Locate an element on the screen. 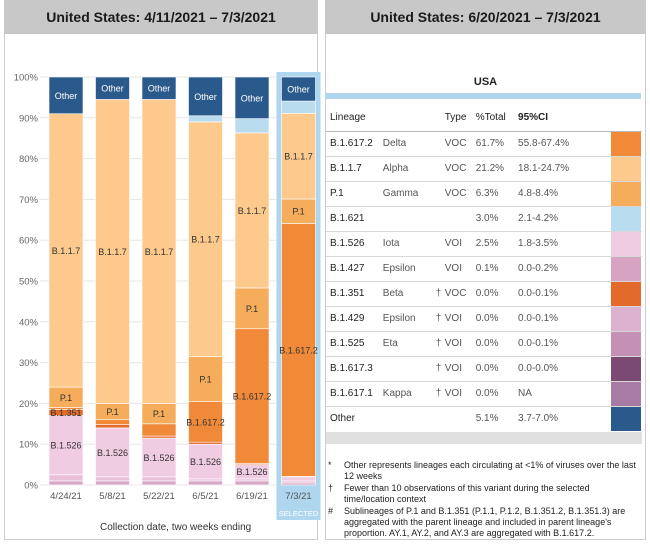 This screenshot has width=650, height=544. table-row: B.1.429 Epsilon † VOI 0.0% 0.0-0.1% is located at coordinates (484, 319).